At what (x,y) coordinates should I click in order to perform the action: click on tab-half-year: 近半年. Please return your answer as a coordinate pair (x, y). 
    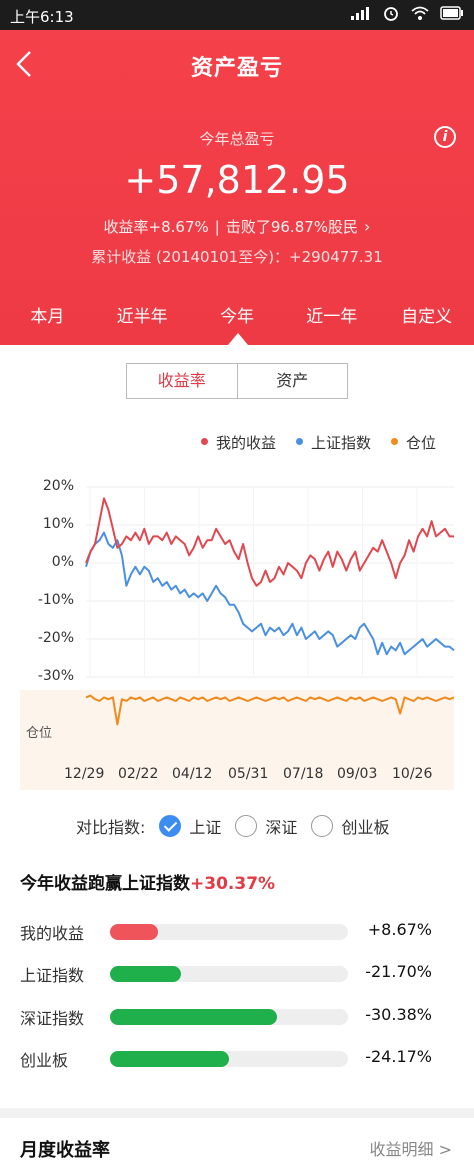
    Looking at the image, I should click on (142, 317).